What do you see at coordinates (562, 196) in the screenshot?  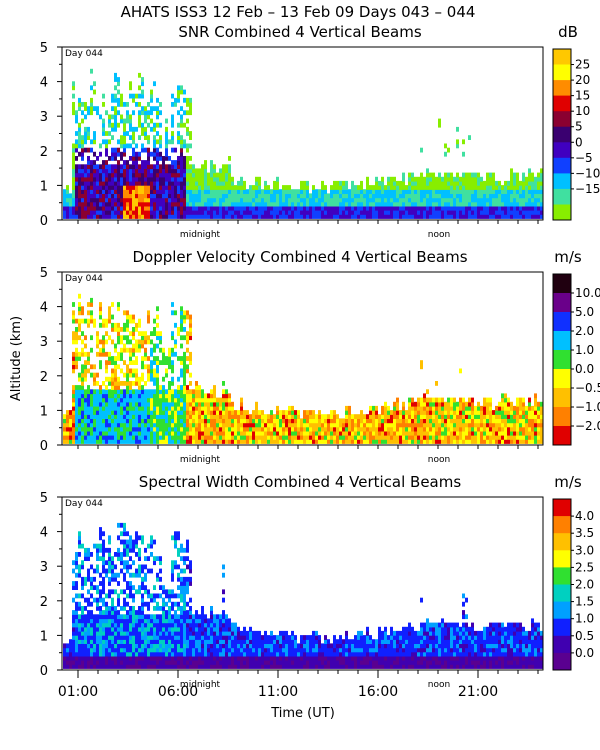 I see `colorbar-swatch` at bounding box center [562, 196].